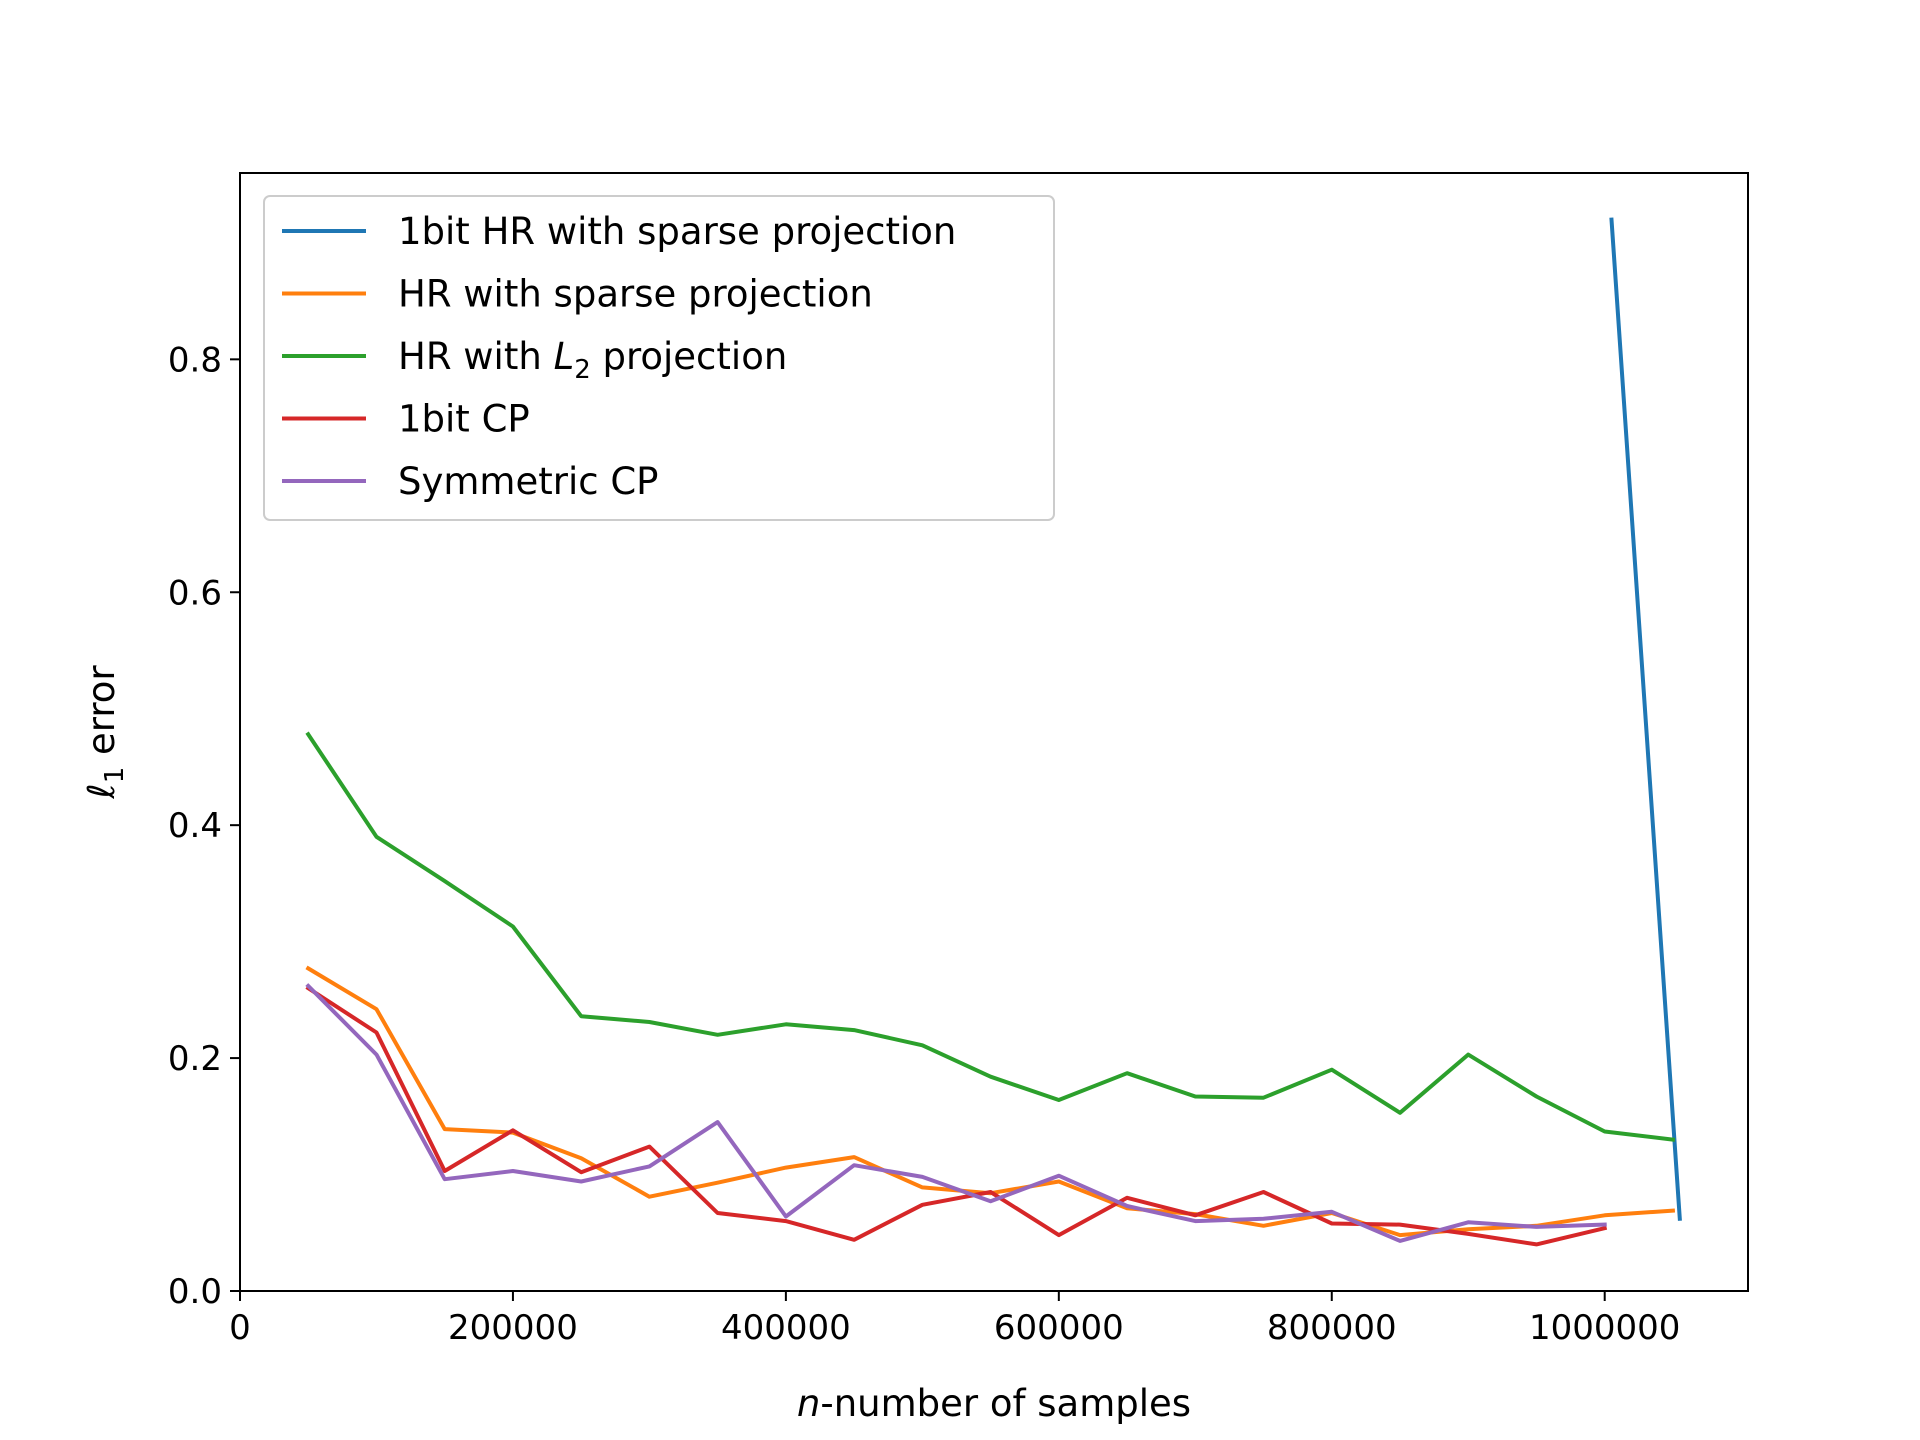 This screenshot has width=1920, height=1440. Describe the element at coordinates (240, 1328) in the screenshot. I see `x-tick-label: 0` at that location.